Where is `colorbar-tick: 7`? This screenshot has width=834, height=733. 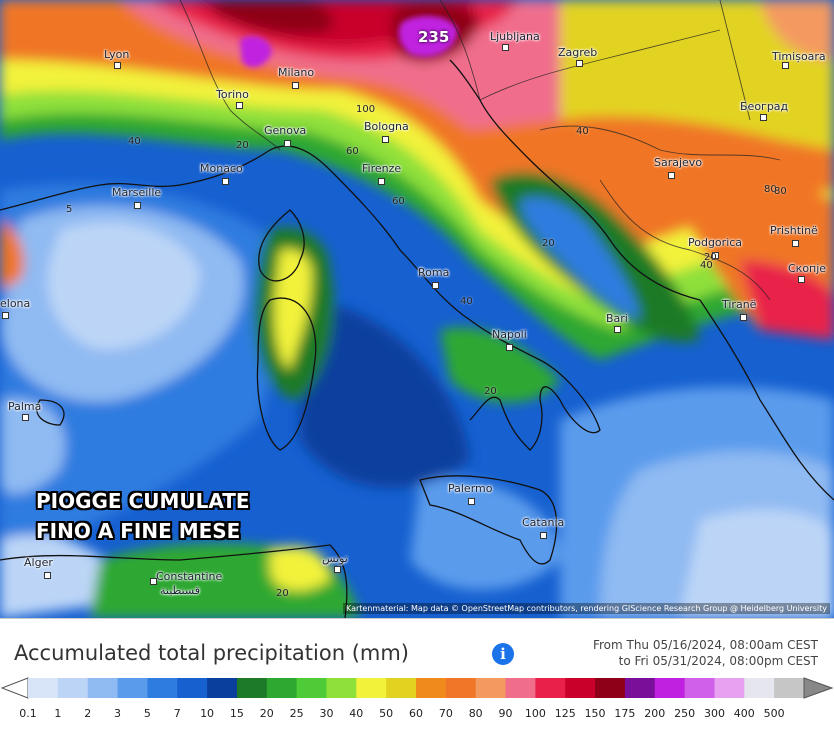 colorbar-tick: 7 is located at coordinates (177, 713).